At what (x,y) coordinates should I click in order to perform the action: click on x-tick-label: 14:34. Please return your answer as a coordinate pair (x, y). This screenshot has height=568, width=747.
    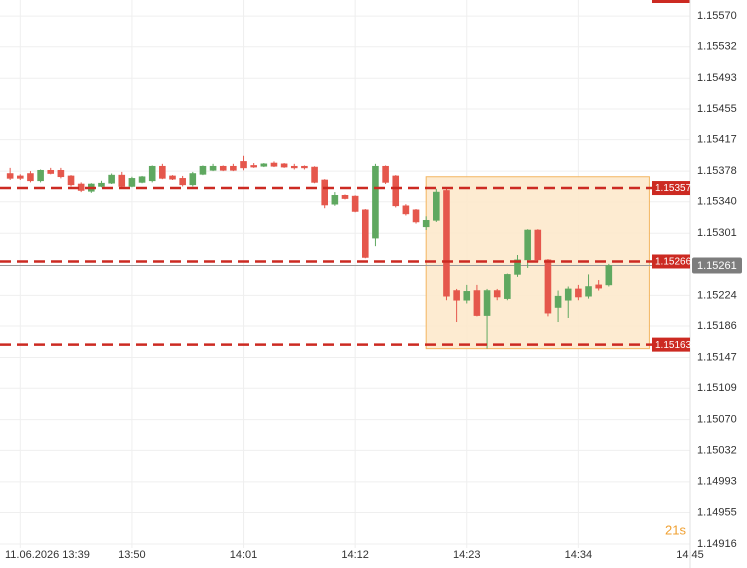
    Looking at the image, I should click on (579, 555).